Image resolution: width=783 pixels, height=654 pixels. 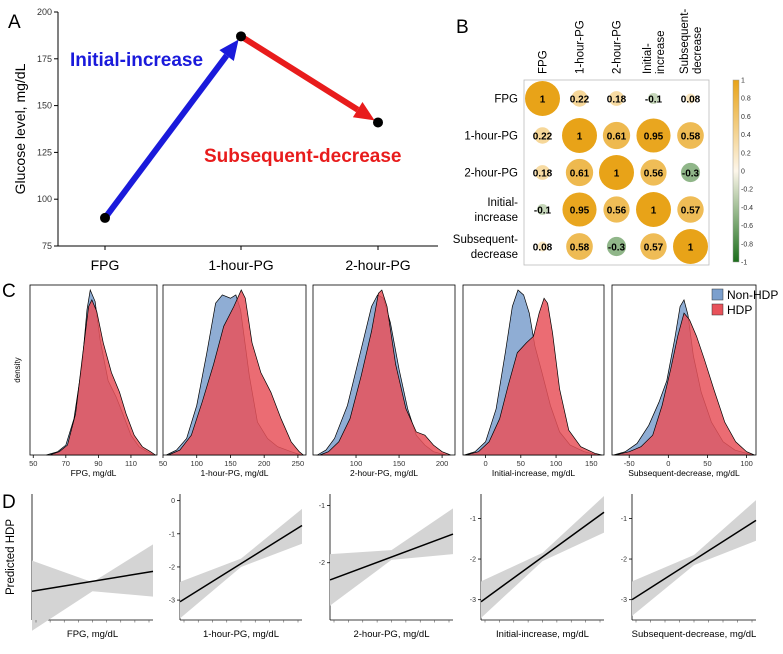 I want to click on data-point-1-hour-pg, so click(x=241, y=36).